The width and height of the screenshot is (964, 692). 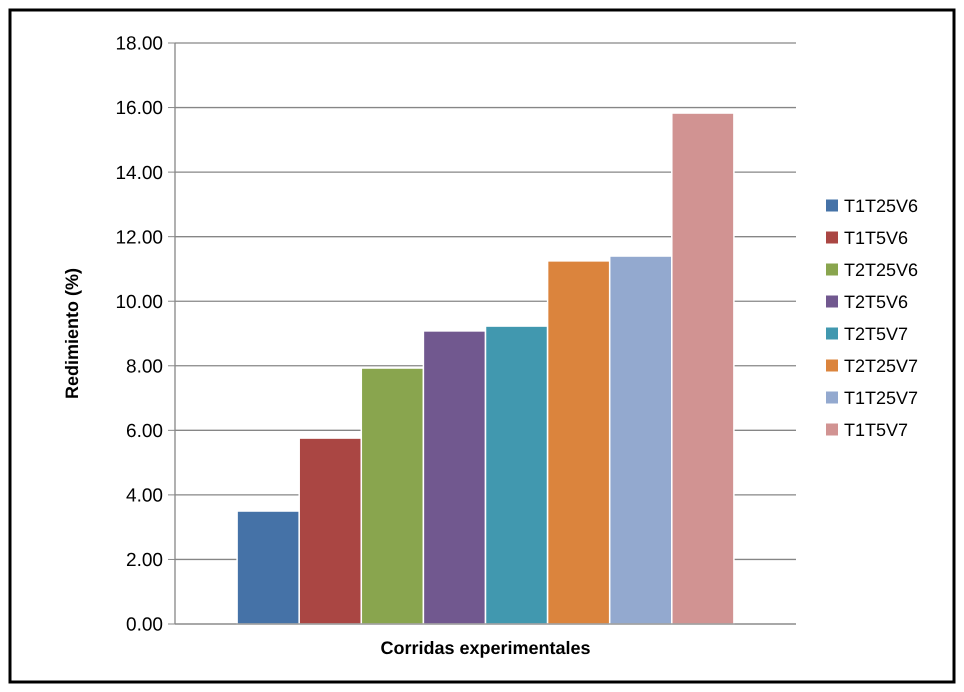 I want to click on y-tick-label: 14.00, so click(x=139, y=173).